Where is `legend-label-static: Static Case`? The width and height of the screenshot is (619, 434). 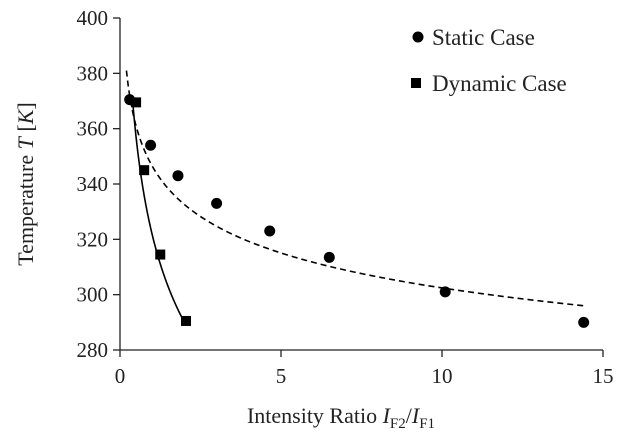
legend-label-static: Static Case is located at coordinates (483, 37).